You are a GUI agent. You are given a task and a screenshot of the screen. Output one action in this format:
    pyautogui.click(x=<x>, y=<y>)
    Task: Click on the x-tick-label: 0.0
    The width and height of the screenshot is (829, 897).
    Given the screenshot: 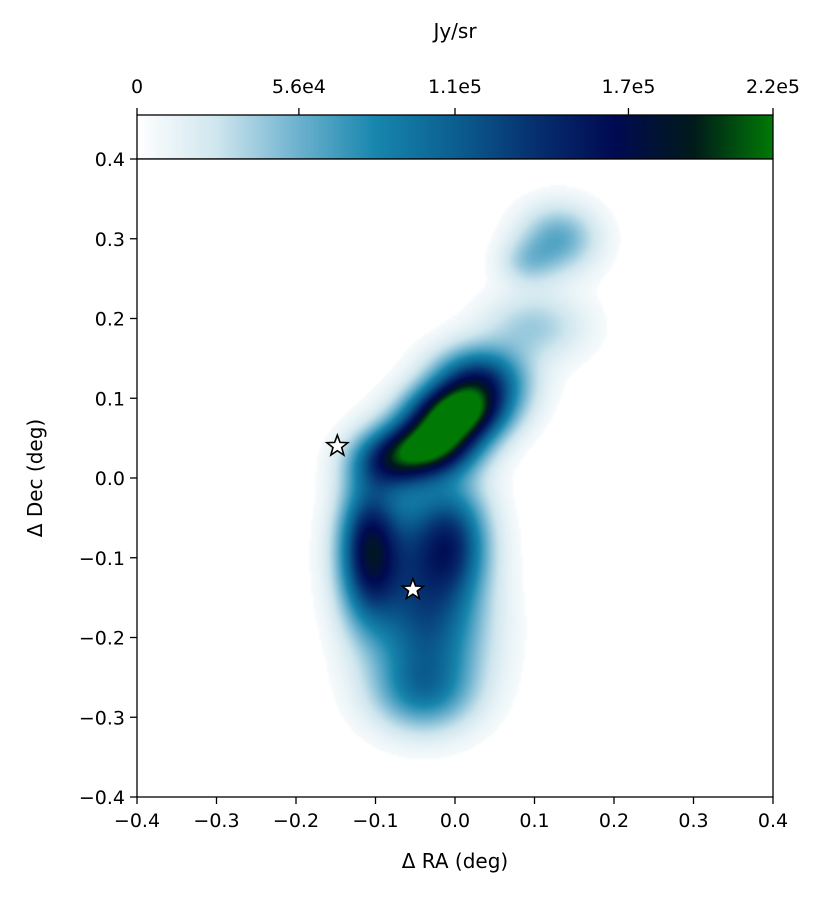 What is the action you would take?
    pyautogui.click(x=455, y=821)
    